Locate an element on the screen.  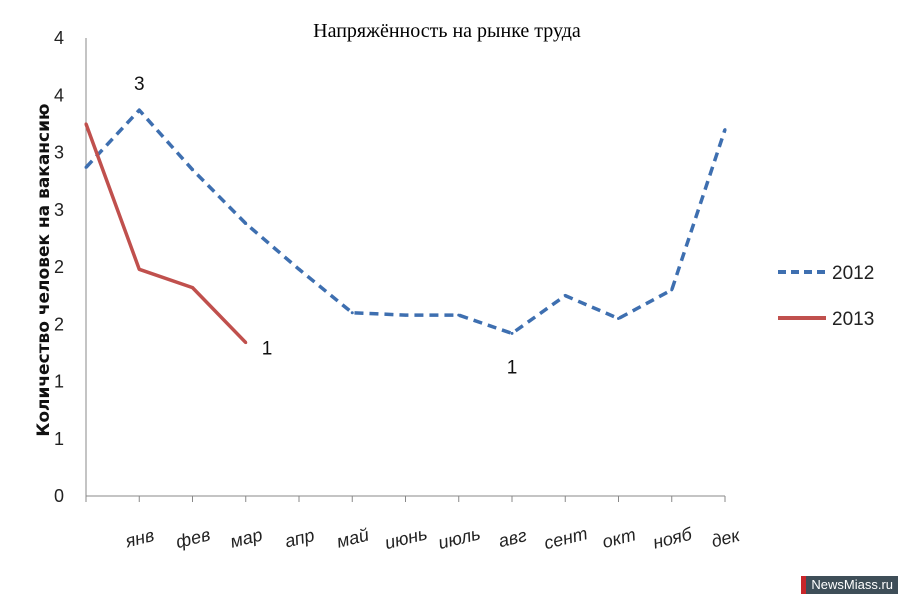
x-tick-label: июнь is located at coordinates (406, 538).